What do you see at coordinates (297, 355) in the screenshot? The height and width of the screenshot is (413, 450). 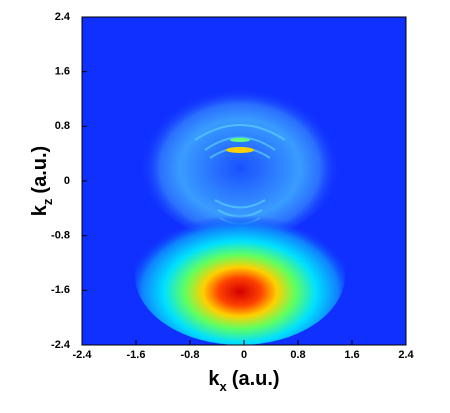 I see `x-tick-label: 0.8` at bounding box center [297, 355].